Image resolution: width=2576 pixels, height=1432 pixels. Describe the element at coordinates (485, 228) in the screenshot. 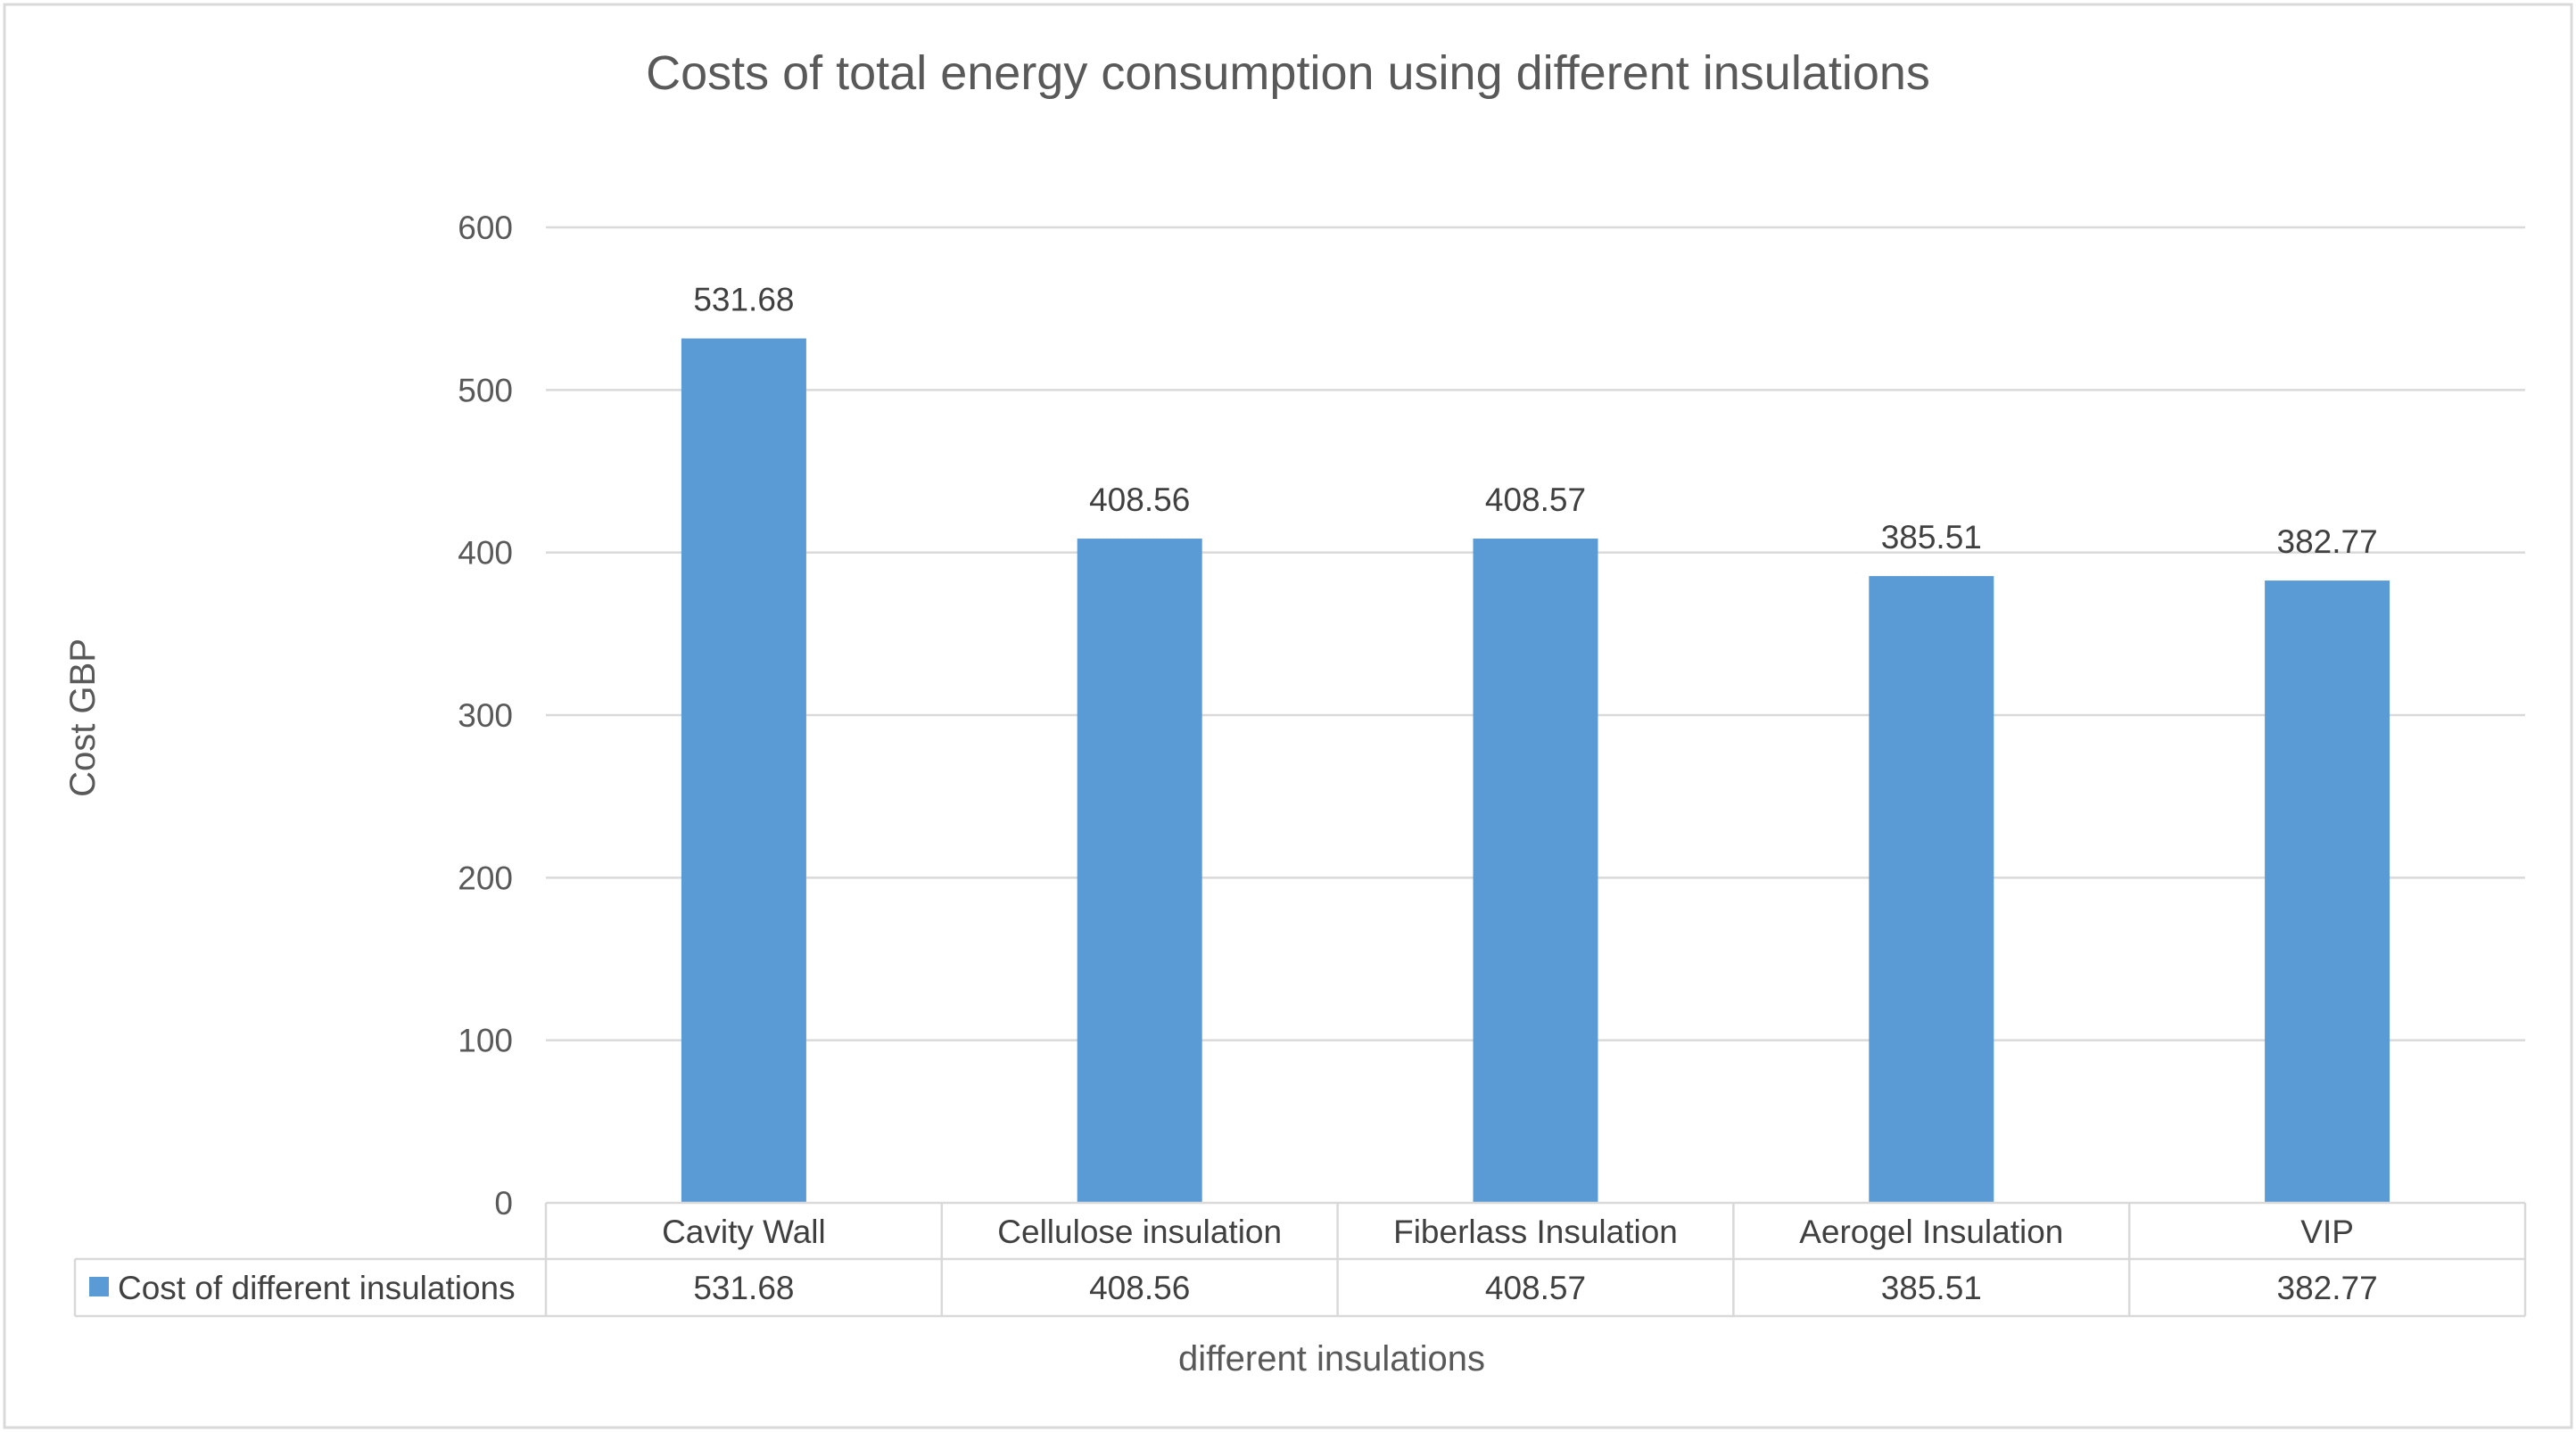

I see `y-tick-label: 600` at that location.